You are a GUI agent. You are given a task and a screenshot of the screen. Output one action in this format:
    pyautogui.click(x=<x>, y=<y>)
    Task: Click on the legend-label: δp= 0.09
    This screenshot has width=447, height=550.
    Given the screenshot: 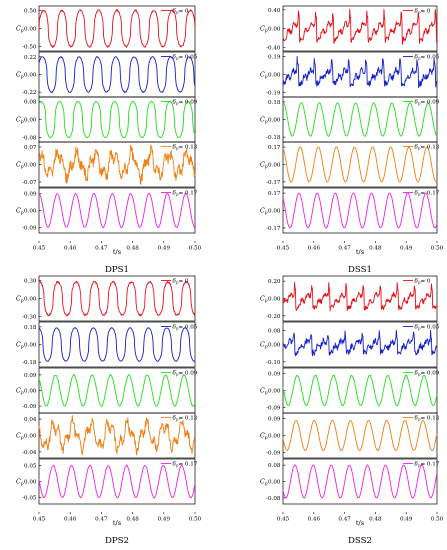 What is the action you would take?
    pyautogui.click(x=427, y=103)
    